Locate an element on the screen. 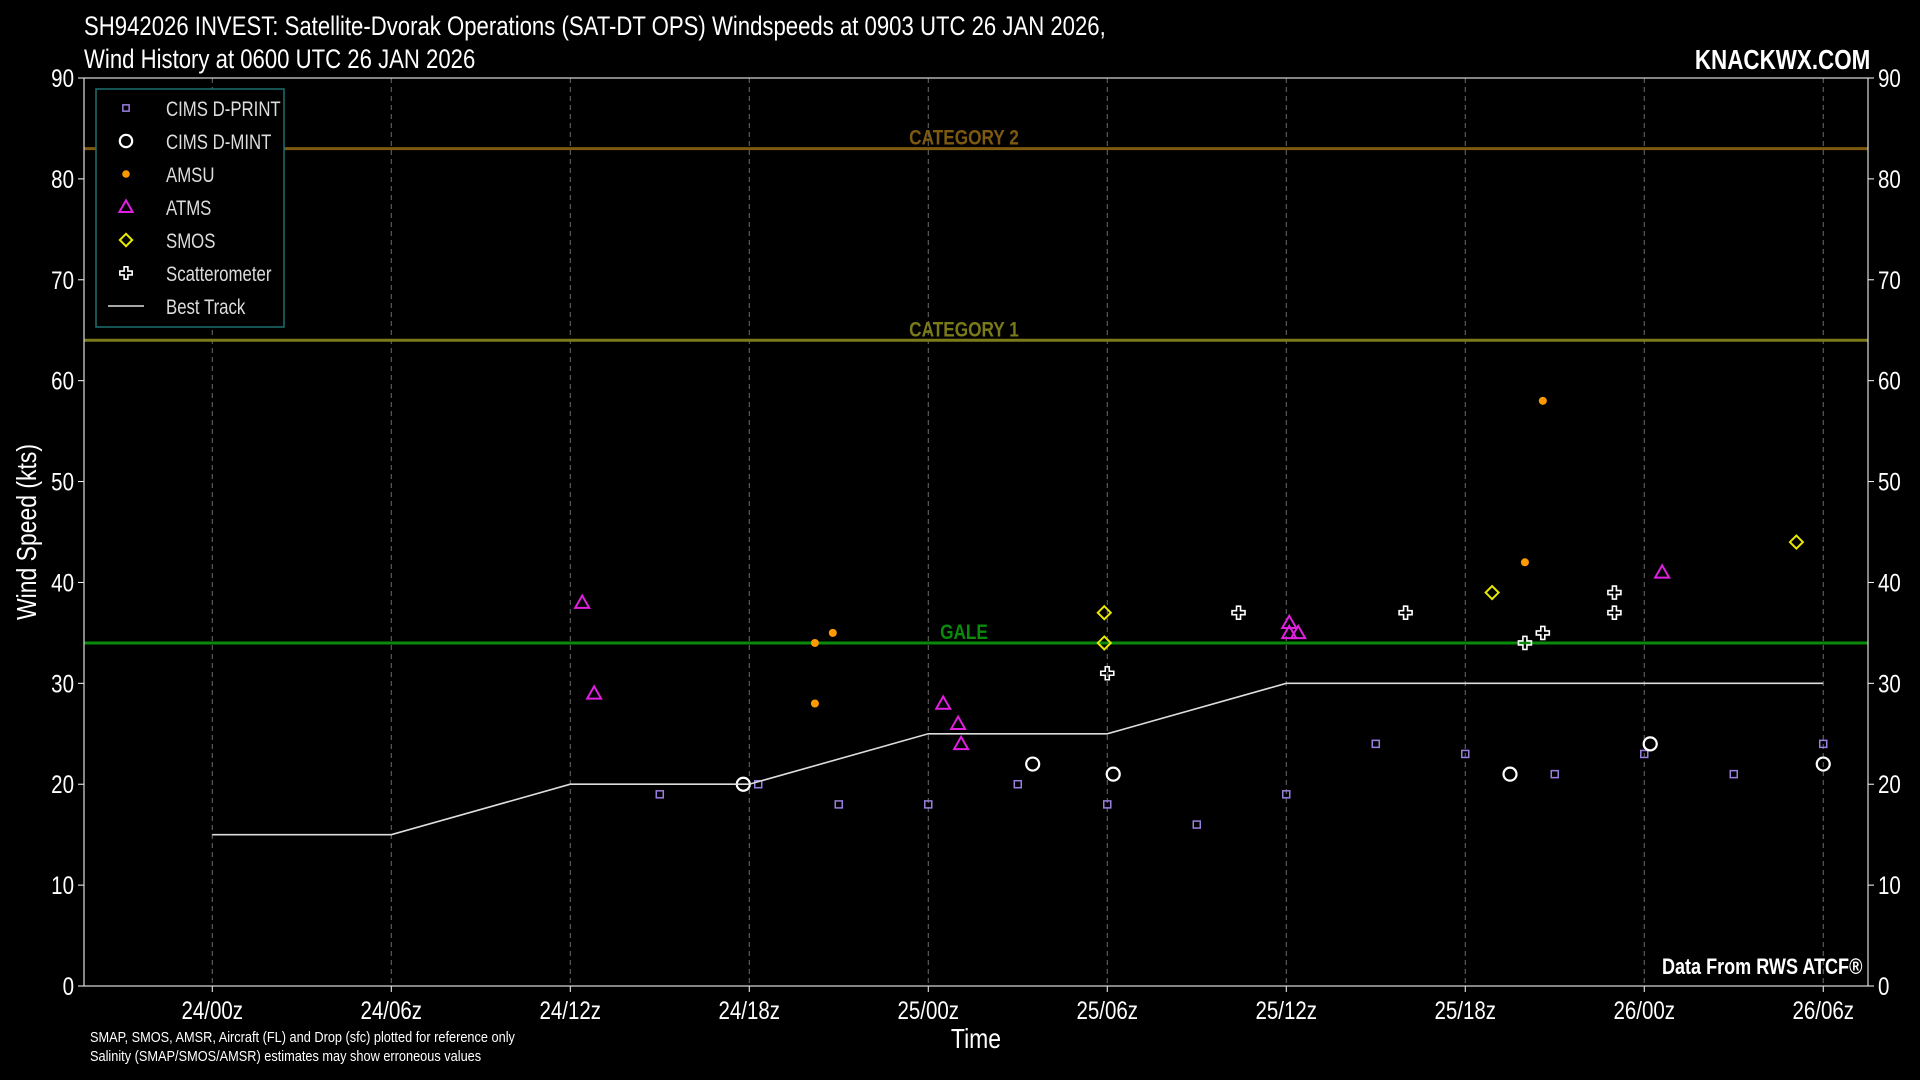 This screenshot has width=1920, height=1080. y-axis-label: Wind Speed (kts) is located at coordinates (27, 532).